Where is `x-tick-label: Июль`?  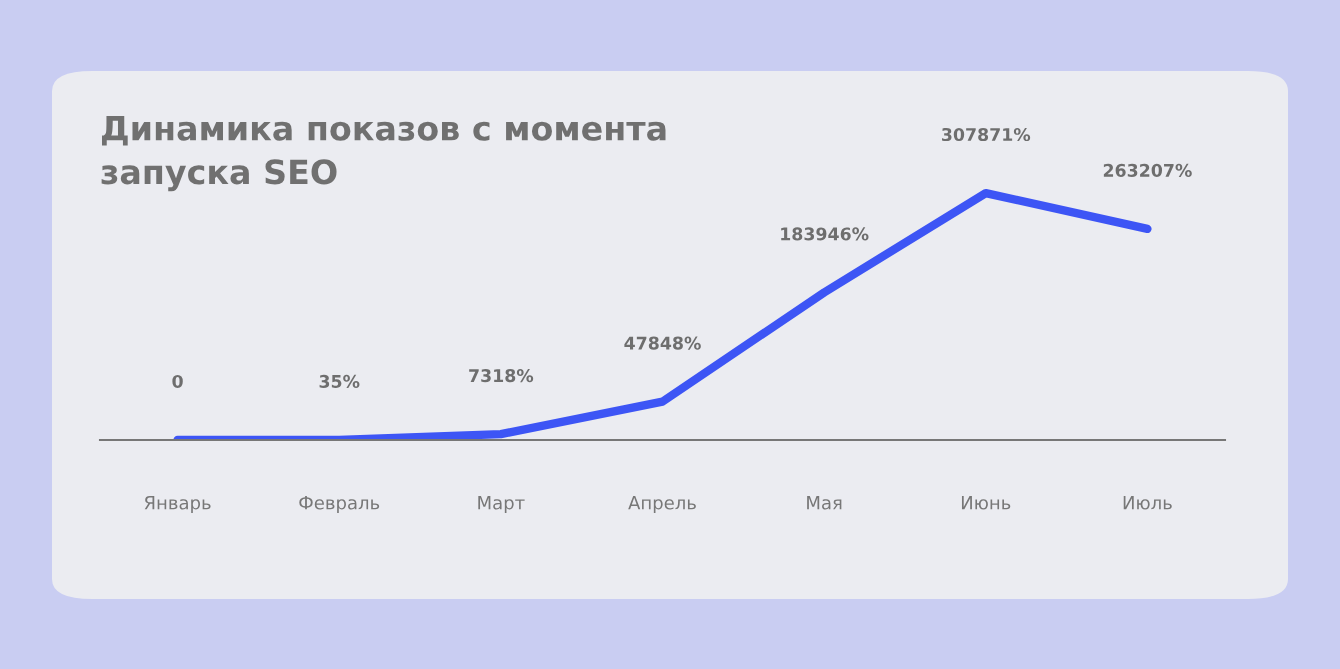
x-tick-label: Июль is located at coordinates (1147, 503).